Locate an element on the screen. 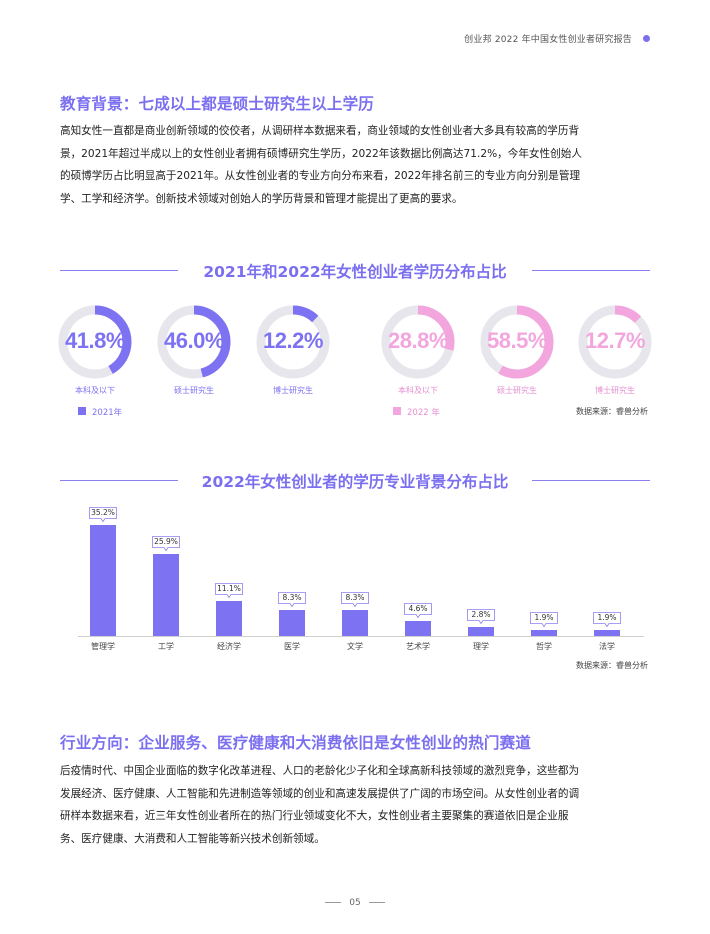 The height and width of the screenshot is (934, 710). bar-value-label: 25.9% is located at coordinates (166, 542).